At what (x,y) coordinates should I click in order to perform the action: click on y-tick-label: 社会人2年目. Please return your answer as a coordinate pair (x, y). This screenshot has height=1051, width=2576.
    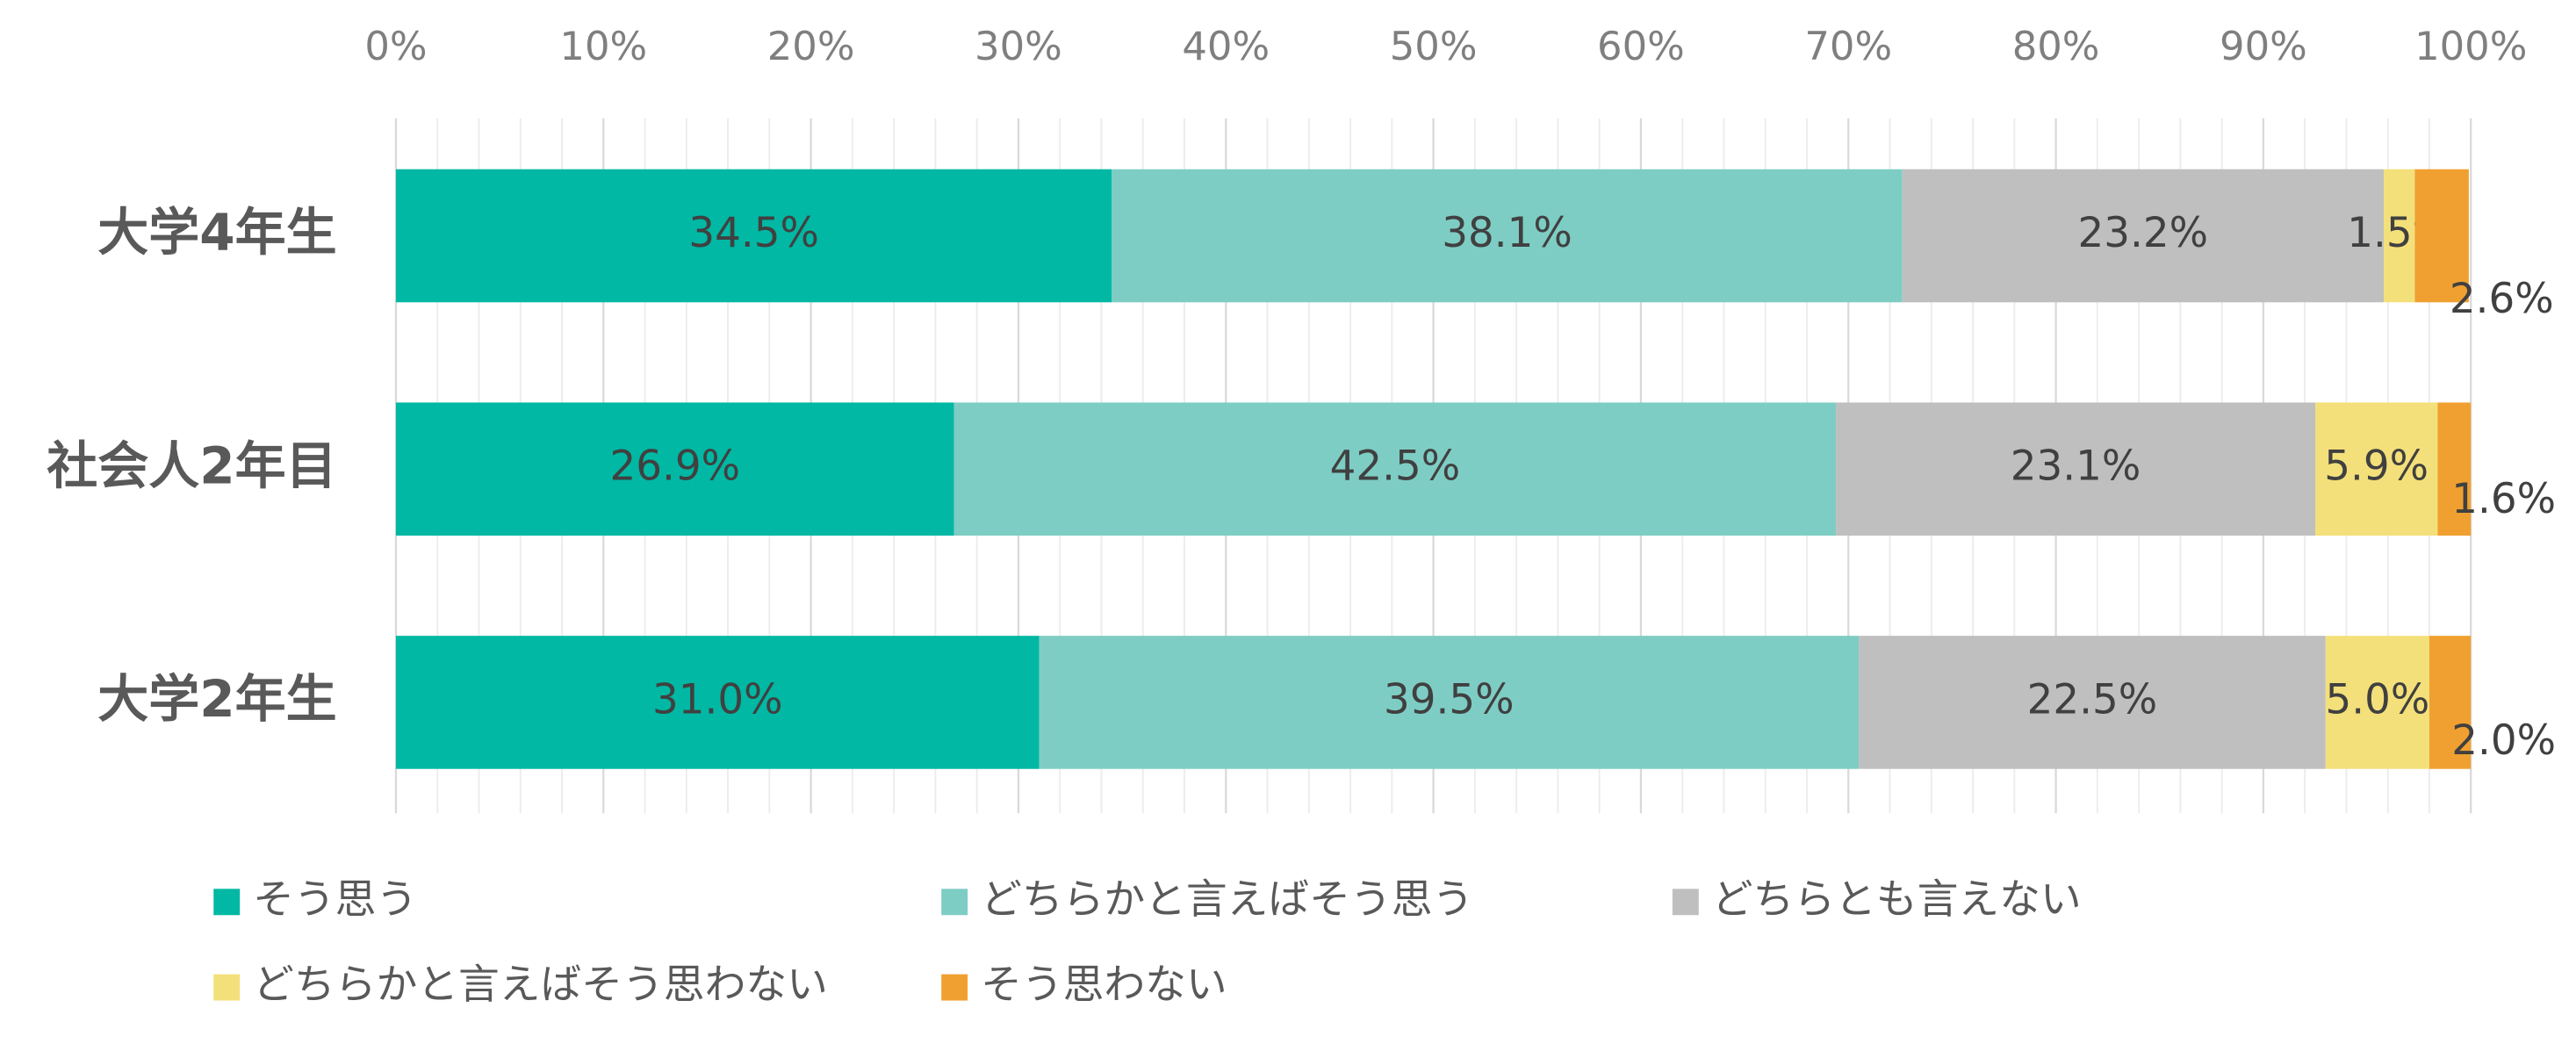
    Looking at the image, I should click on (191, 465).